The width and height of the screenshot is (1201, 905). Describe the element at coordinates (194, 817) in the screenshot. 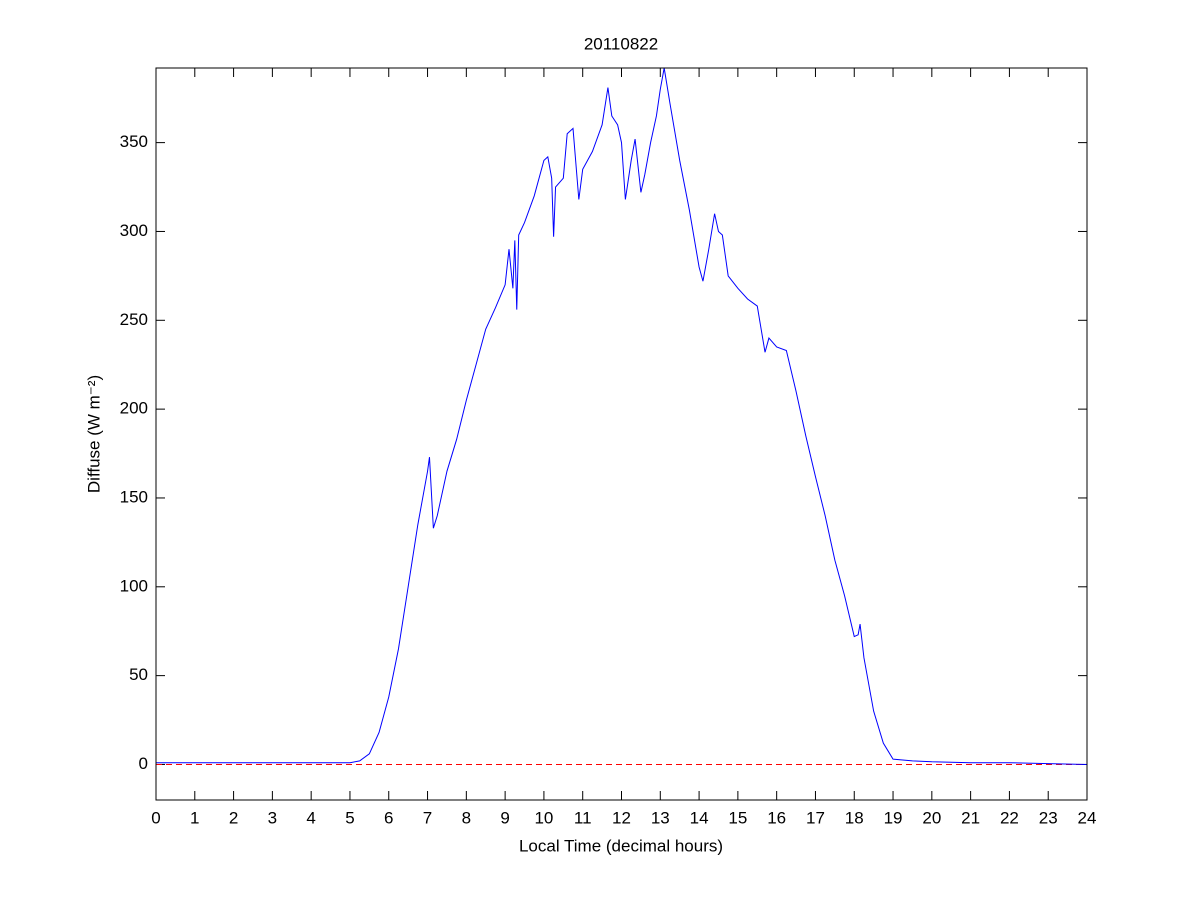

I see `x-tick-label: 1` at that location.